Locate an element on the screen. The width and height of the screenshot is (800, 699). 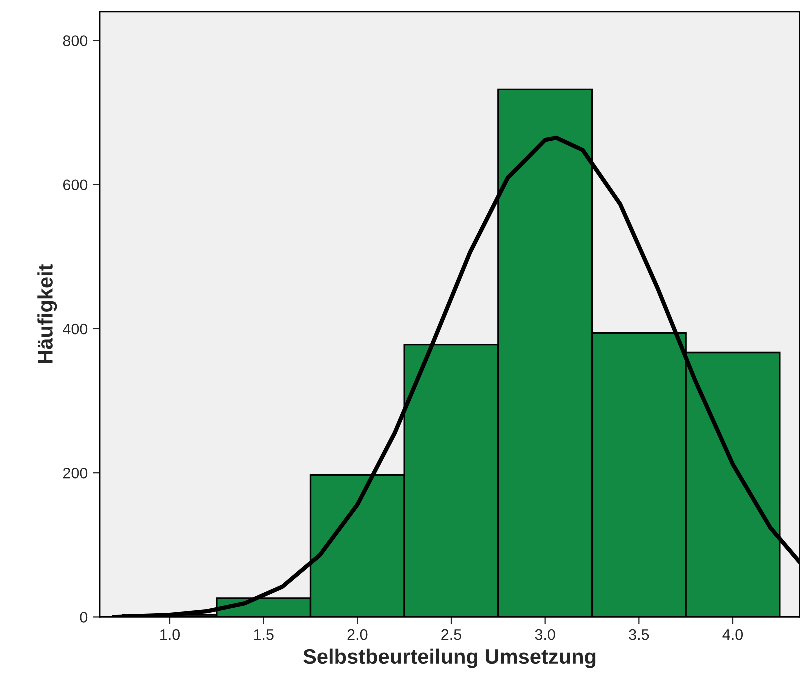
y-axis-title: Häufigkeit is located at coordinates (48, 314).